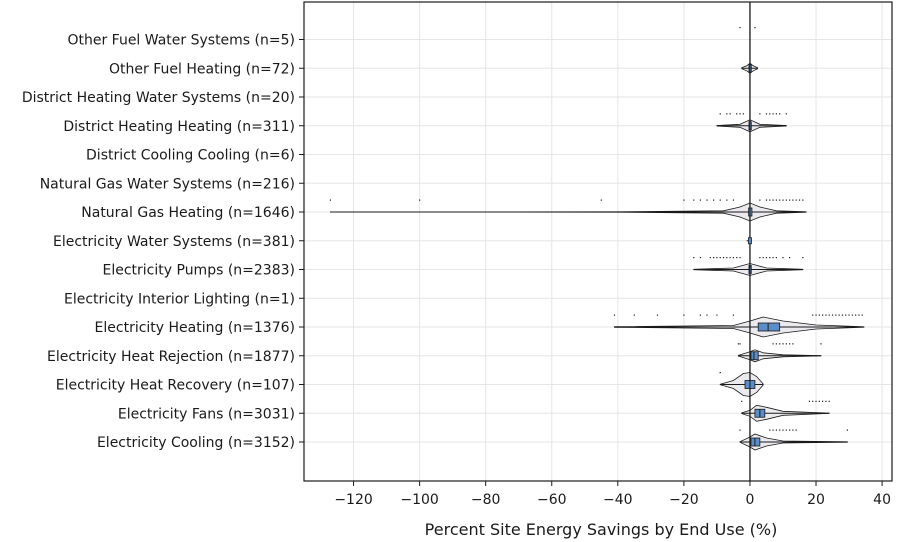 The width and height of the screenshot is (914, 542). What do you see at coordinates (158, 98) in the screenshot?
I see `category-label: District Heating Water Systems (n=20)` at bounding box center [158, 98].